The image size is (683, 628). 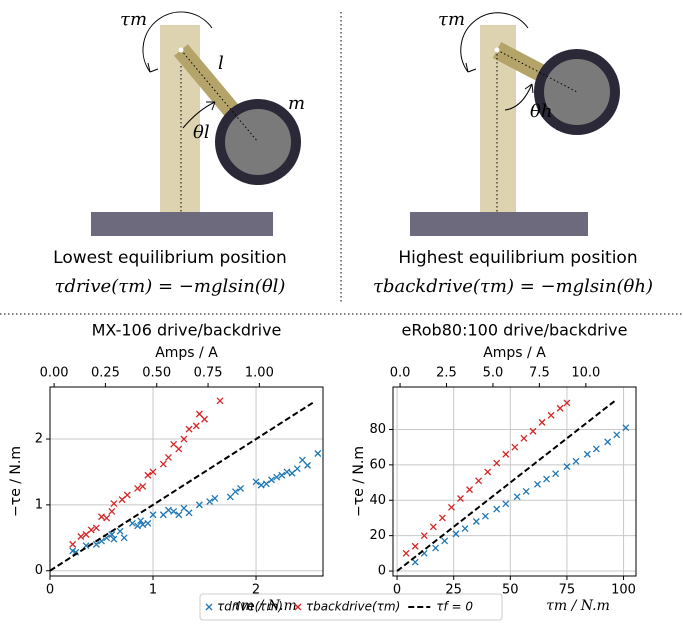 I want to click on x2-tick-label: 0.75, so click(x=208, y=373).